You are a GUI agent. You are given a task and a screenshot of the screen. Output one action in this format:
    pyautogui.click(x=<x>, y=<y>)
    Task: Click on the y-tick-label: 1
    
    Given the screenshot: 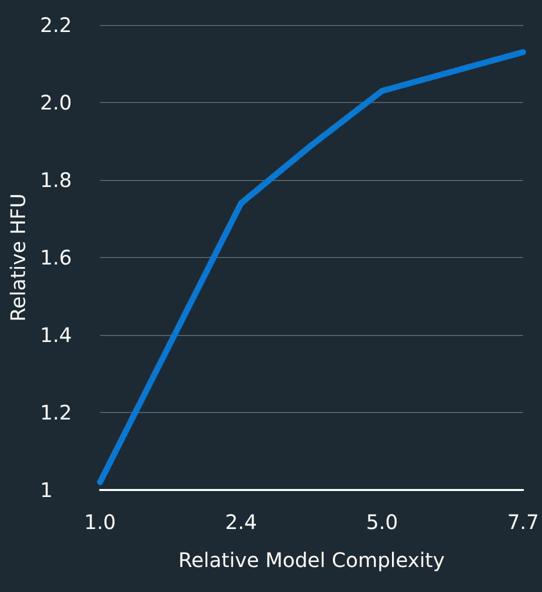 What is the action you would take?
    pyautogui.click(x=46, y=490)
    